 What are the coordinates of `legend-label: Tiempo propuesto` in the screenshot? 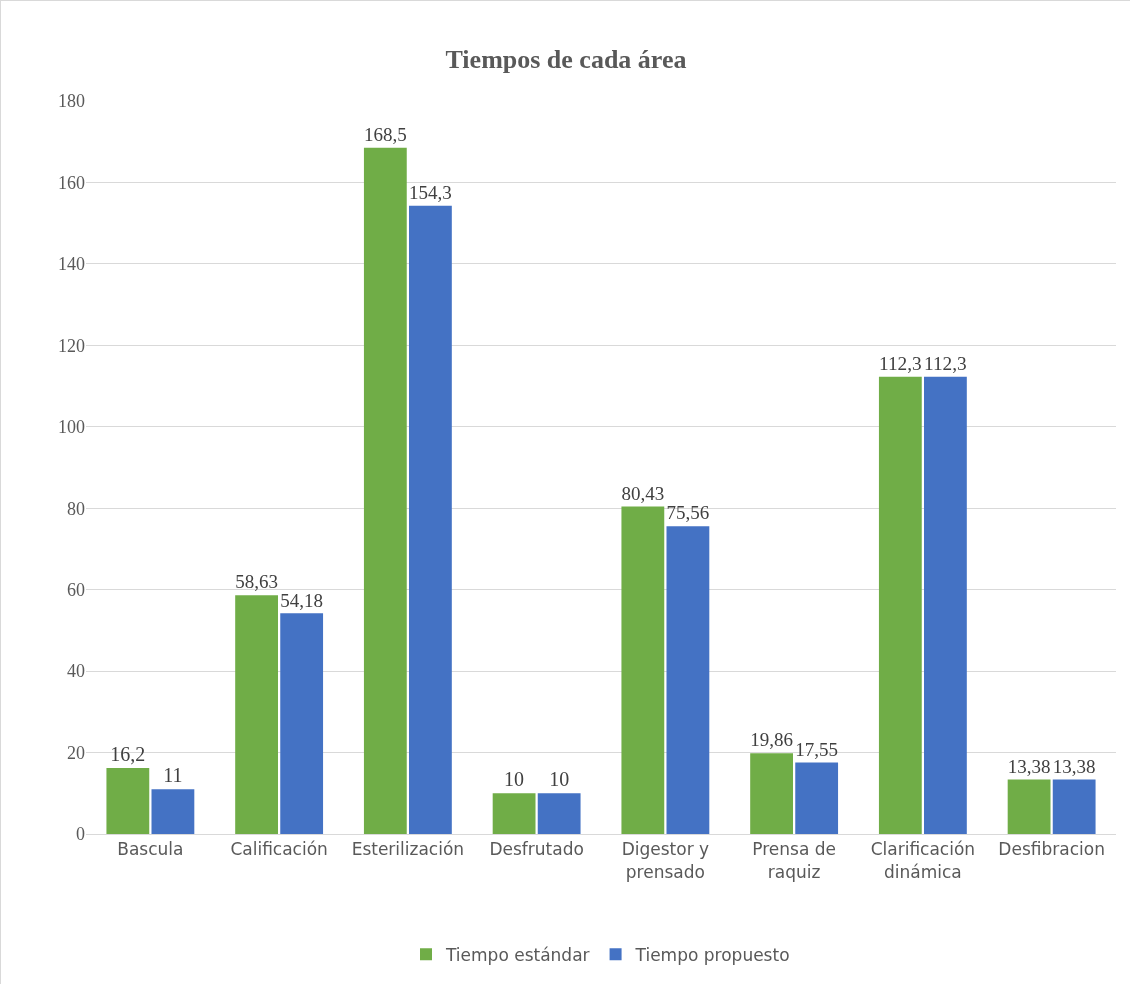 It's located at (712, 954).